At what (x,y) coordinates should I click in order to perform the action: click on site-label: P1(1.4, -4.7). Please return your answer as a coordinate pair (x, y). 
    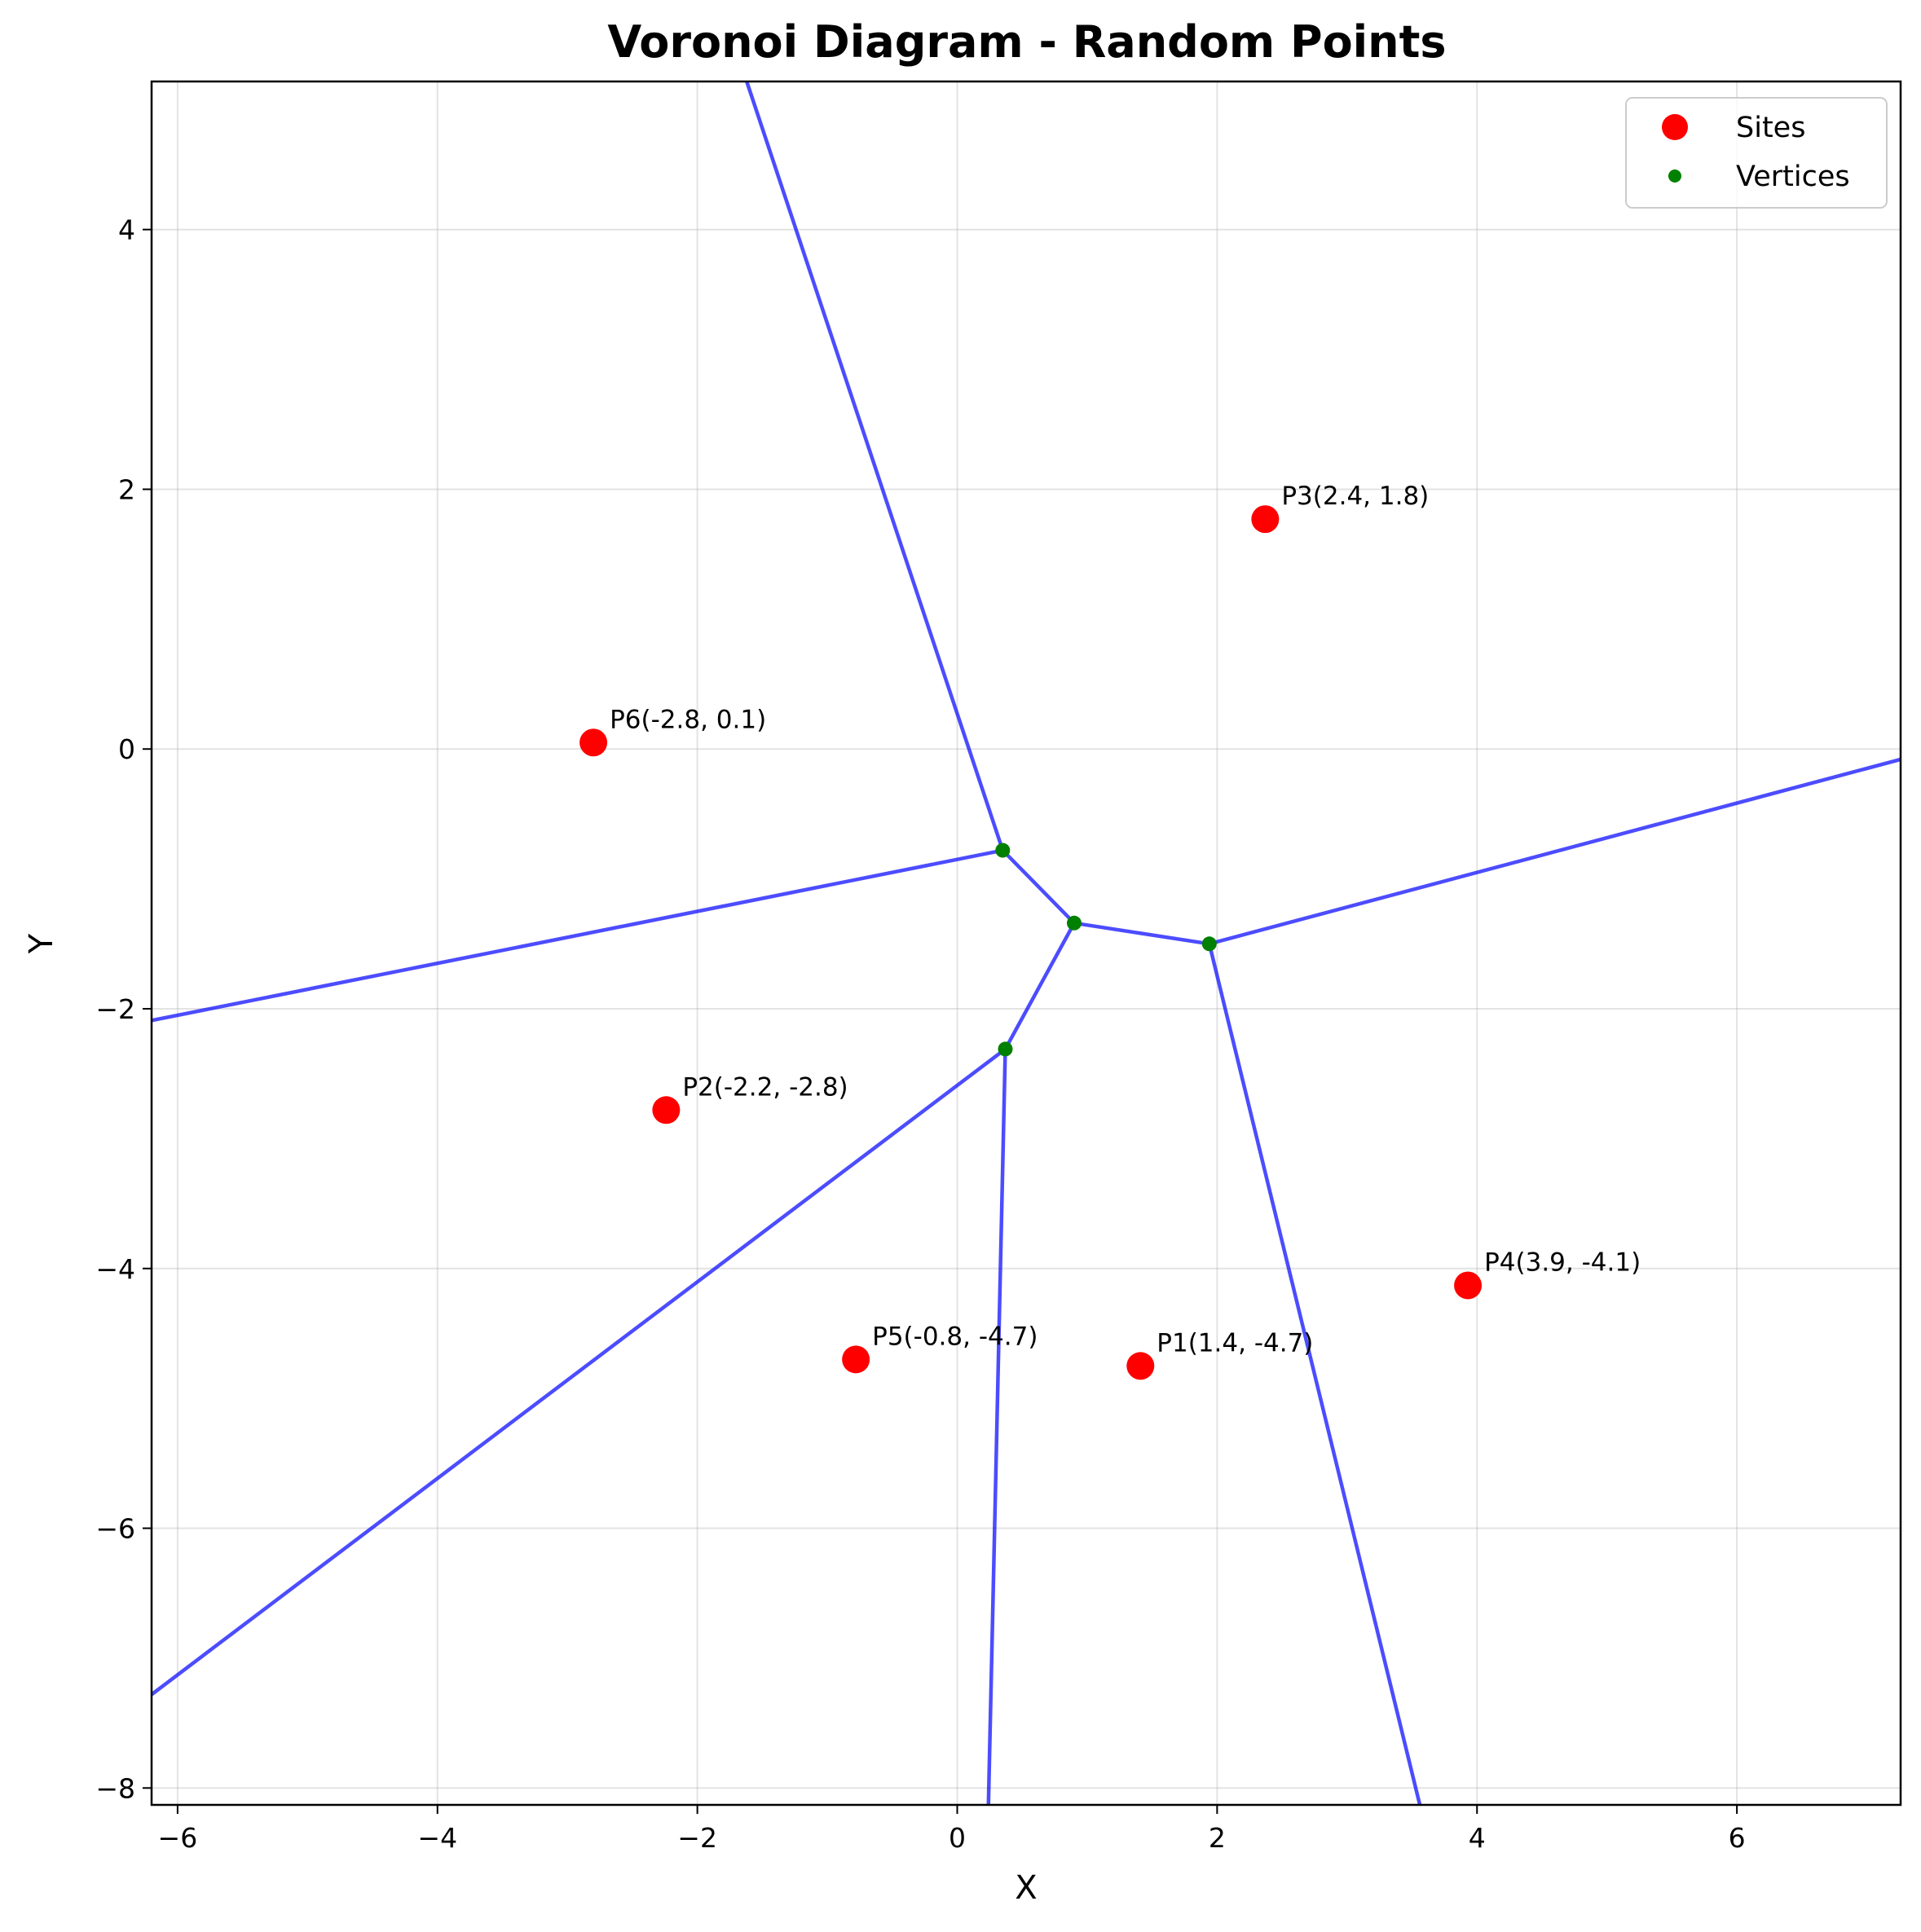
    Looking at the image, I should click on (1235, 1343).